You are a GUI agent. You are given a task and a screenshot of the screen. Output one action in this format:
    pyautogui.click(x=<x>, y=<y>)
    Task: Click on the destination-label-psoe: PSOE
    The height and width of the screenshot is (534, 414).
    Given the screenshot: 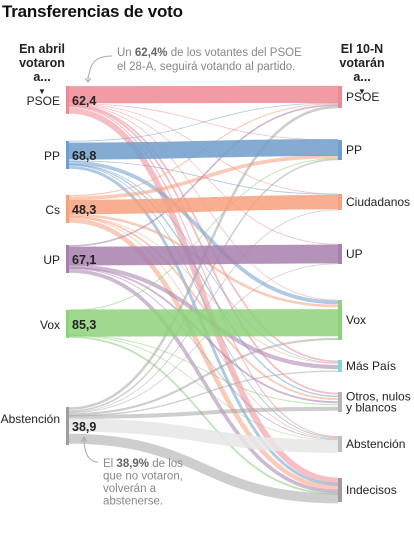 What is the action you would take?
    pyautogui.click(x=362, y=97)
    